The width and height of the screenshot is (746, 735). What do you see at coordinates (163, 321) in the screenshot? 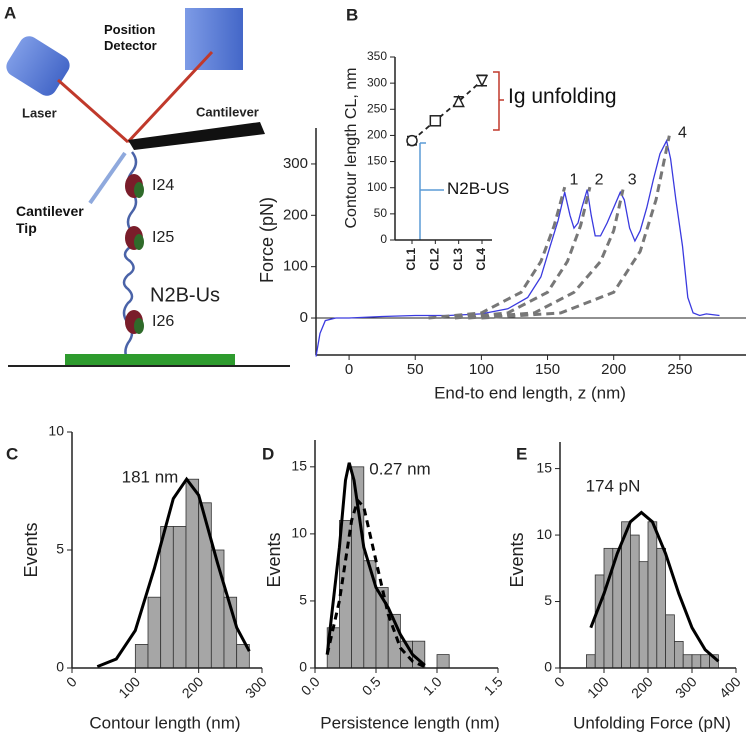
I see `domain-label: I26` at bounding box center [163, 321].